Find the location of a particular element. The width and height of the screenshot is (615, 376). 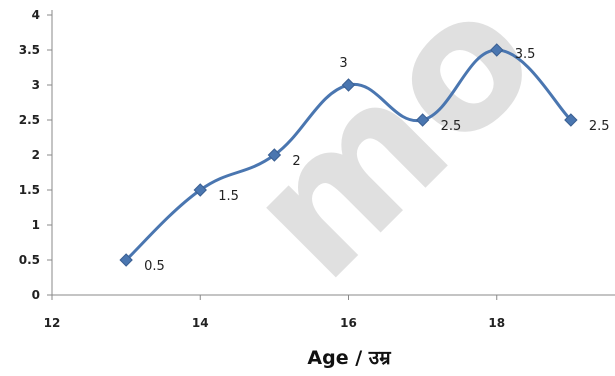

x-tick-label: 16 is located at coordinates (348, 323).